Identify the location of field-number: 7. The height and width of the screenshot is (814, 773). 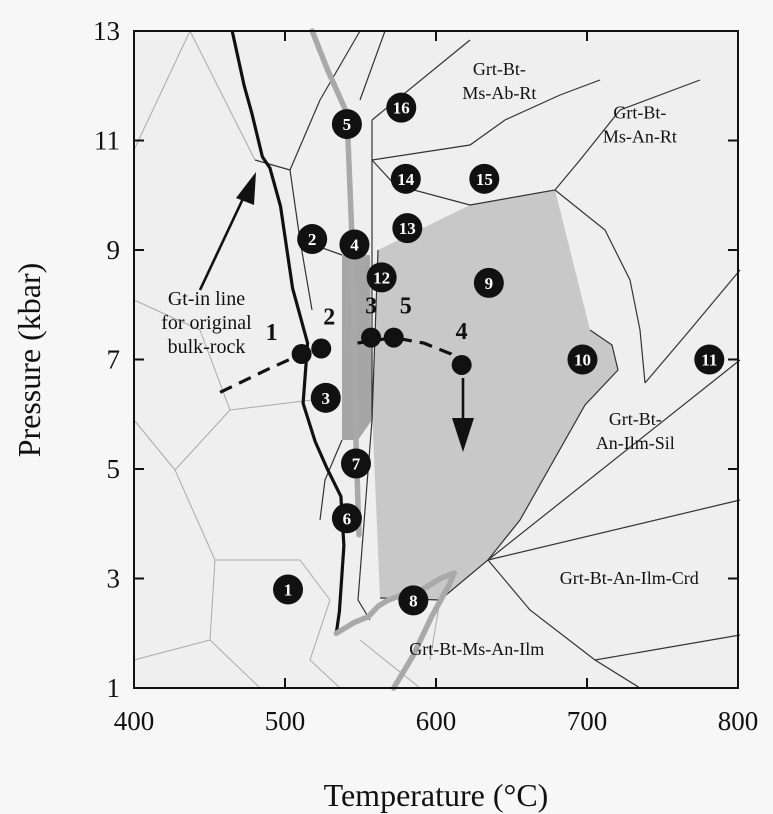
(356, 464).